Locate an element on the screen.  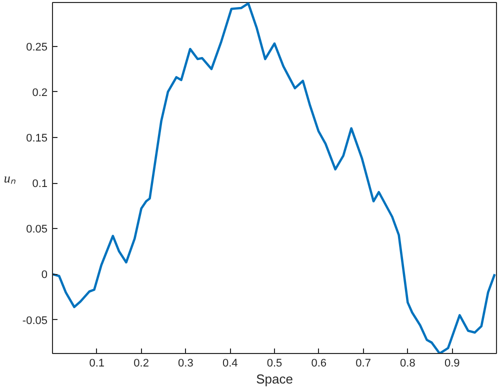
x-tick-label: 0.9 is located at coordinates (452, 364).